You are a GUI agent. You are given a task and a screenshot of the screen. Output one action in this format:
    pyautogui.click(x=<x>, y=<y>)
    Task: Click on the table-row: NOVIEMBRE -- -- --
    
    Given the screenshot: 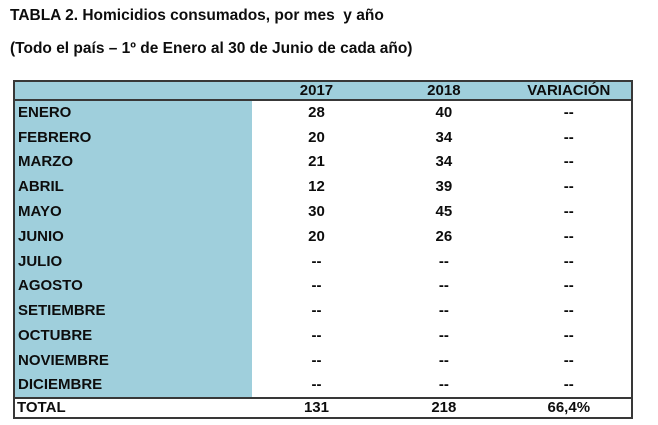 What is the action you would take?
    pyautogui.click(x=323, y=360)
    